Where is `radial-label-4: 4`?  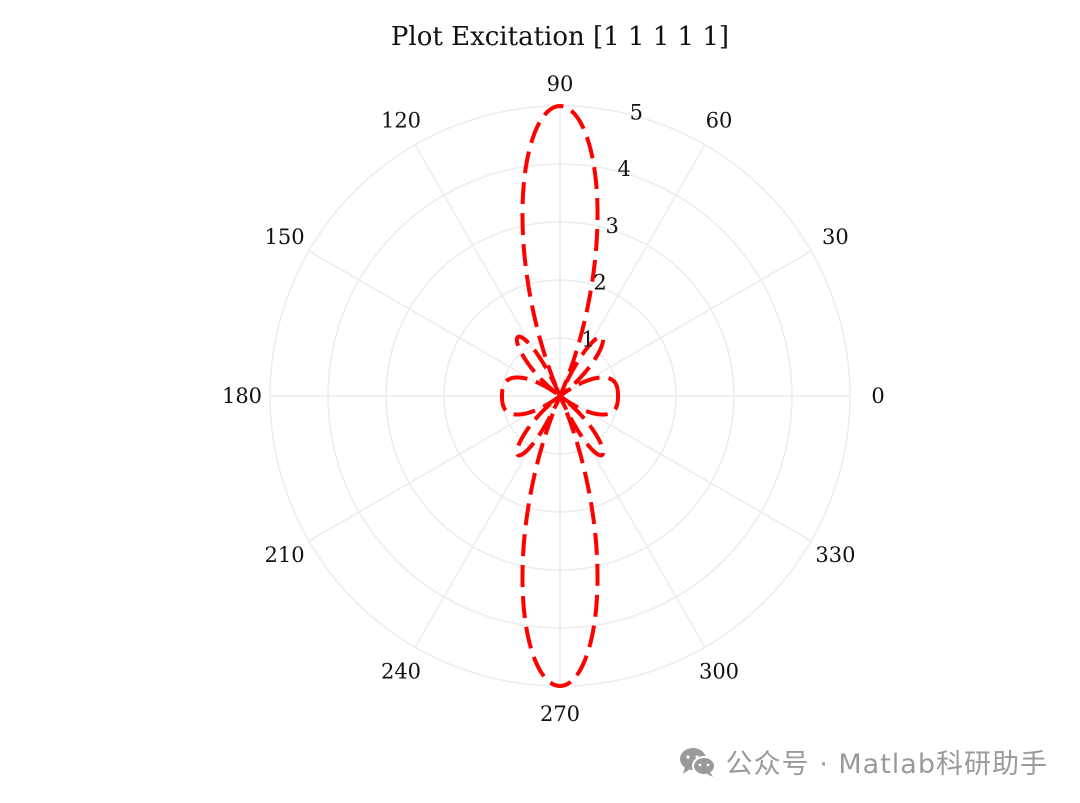
radial-label-4: 4 is located at coordinates (624, 169).